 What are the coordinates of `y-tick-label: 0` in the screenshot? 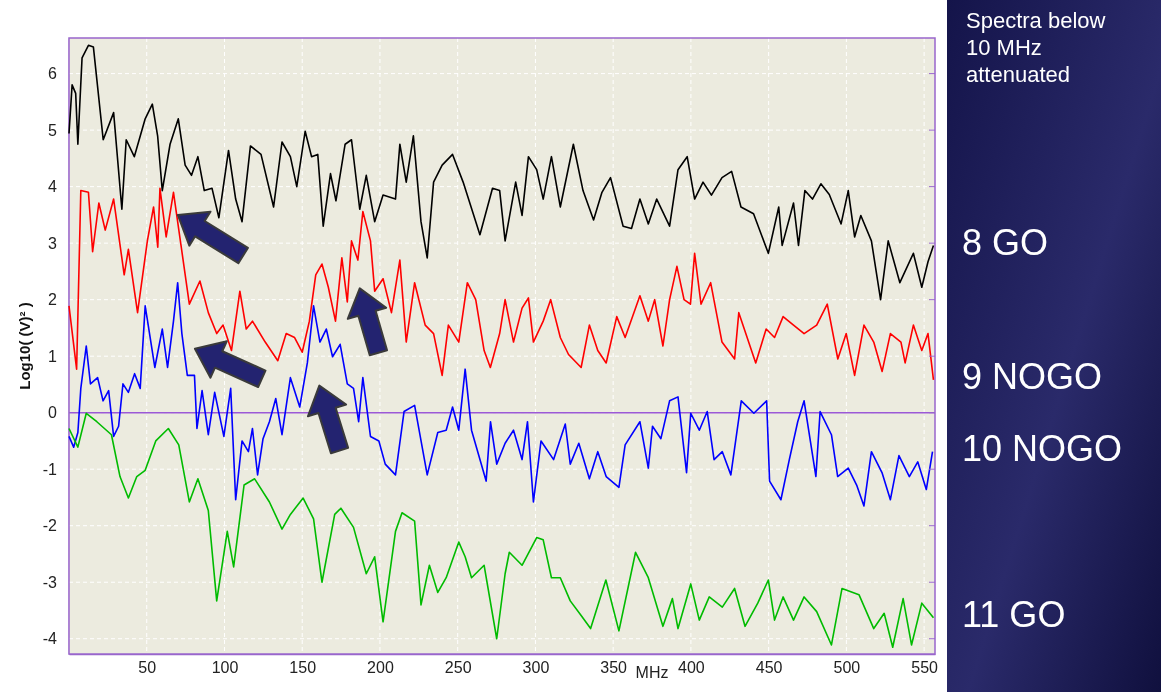 It's located at (53, 413).